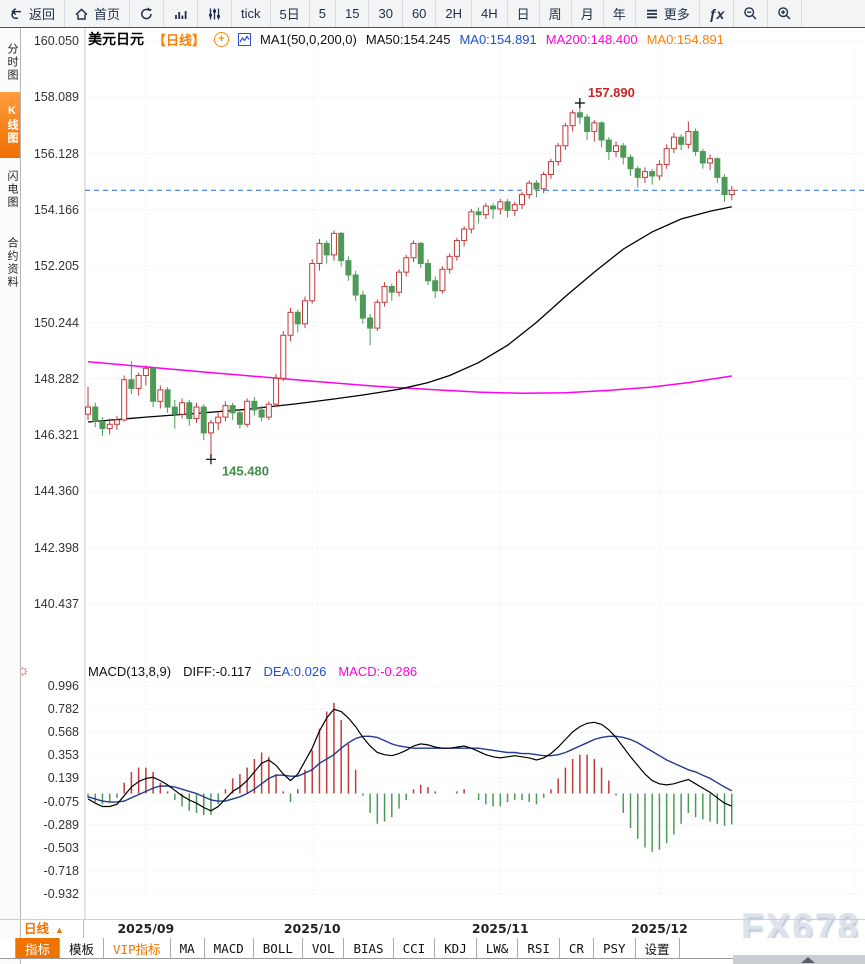 The height and width of the screenshot is (964, 865). I want to click on indicator-tab-RSI: RSI, so click(539, 948).